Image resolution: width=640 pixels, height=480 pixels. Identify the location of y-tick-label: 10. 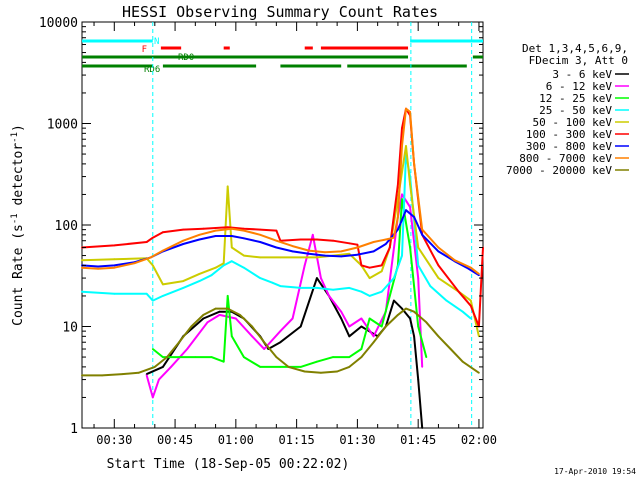
(70, 328).